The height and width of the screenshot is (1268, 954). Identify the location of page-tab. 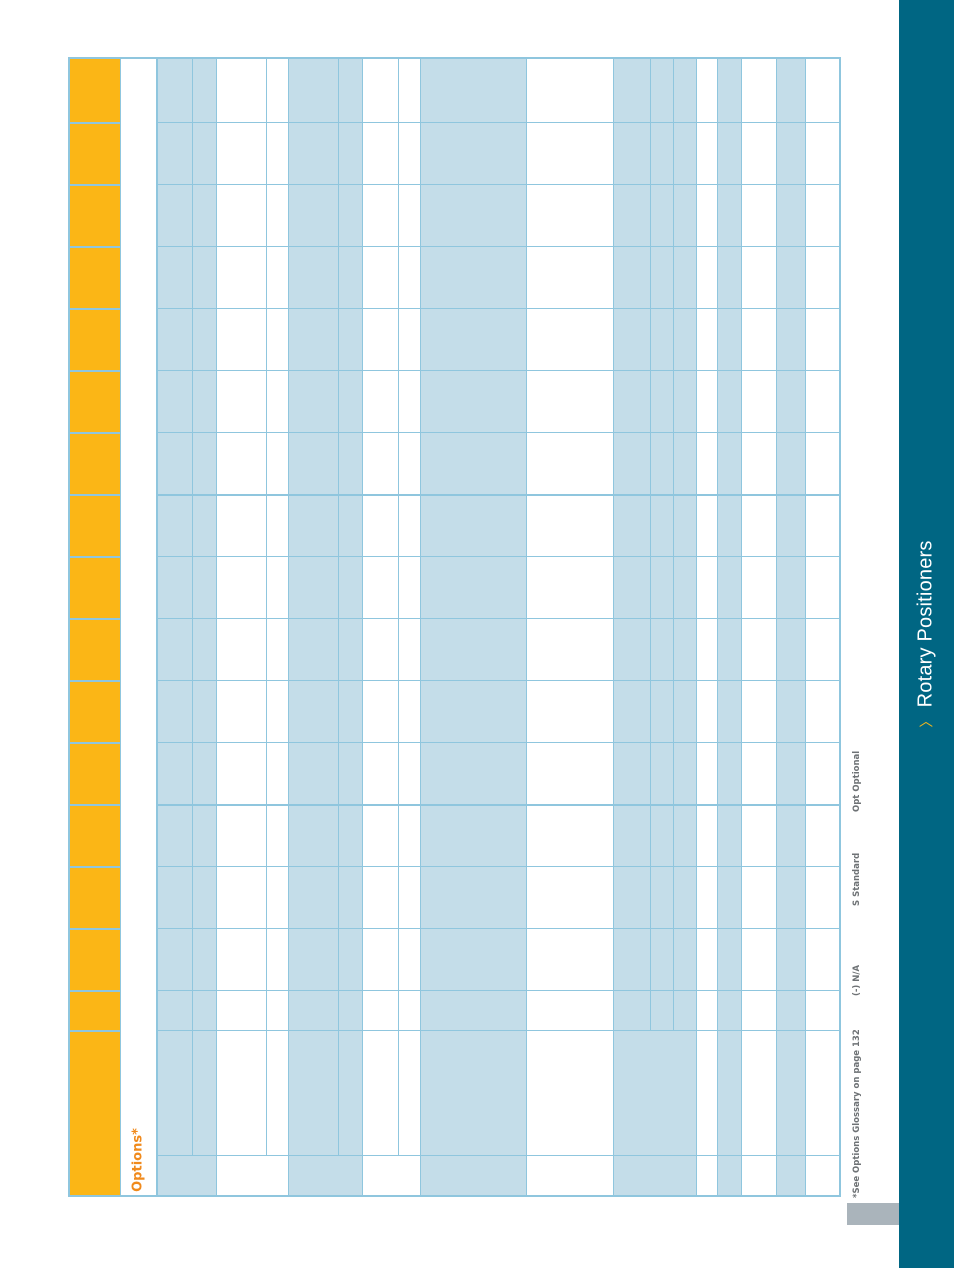
(873, 1214).